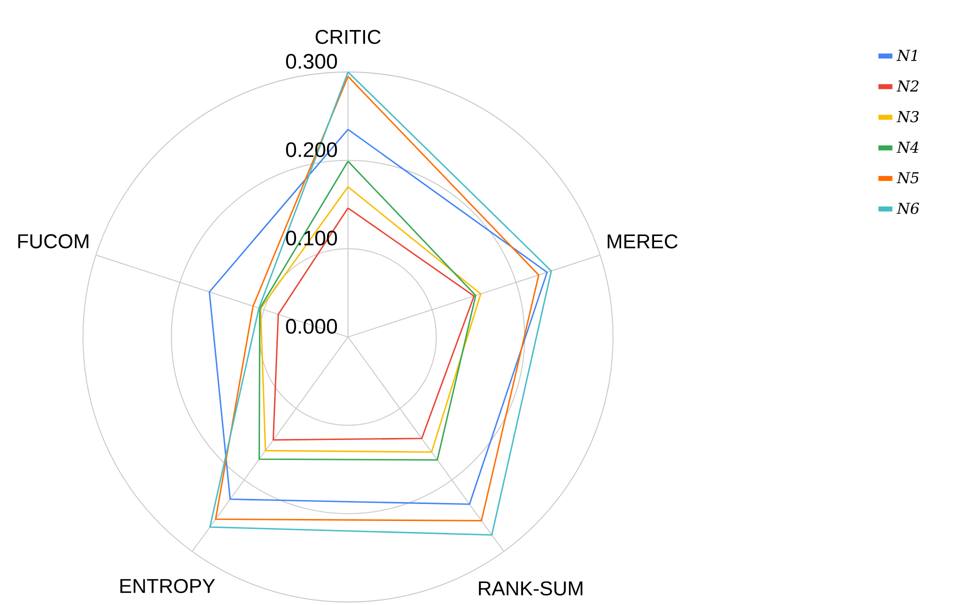 The width and height of the screenshot is (961, 605). Describe the element at coordinates (643, 241) in the screenshot. I see `spoke-label: MEREC` at that location.